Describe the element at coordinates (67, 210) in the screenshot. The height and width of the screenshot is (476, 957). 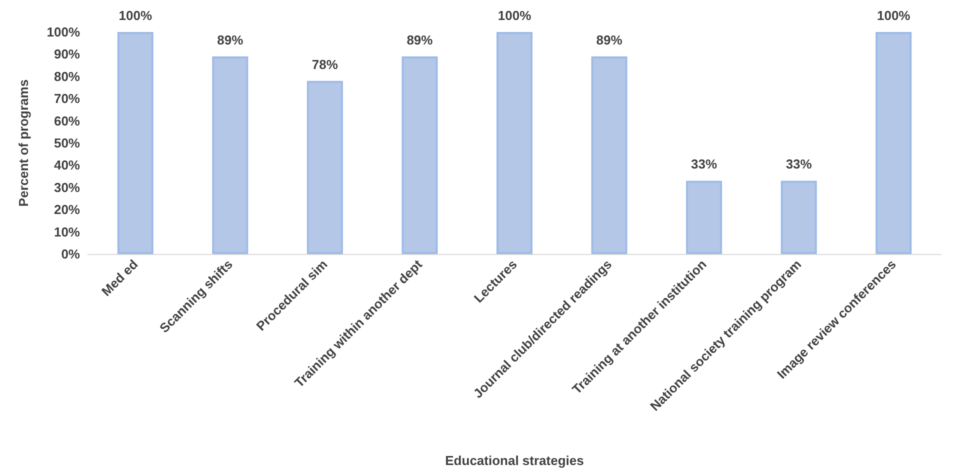
I see `y-tick-label: 20%` at that location.